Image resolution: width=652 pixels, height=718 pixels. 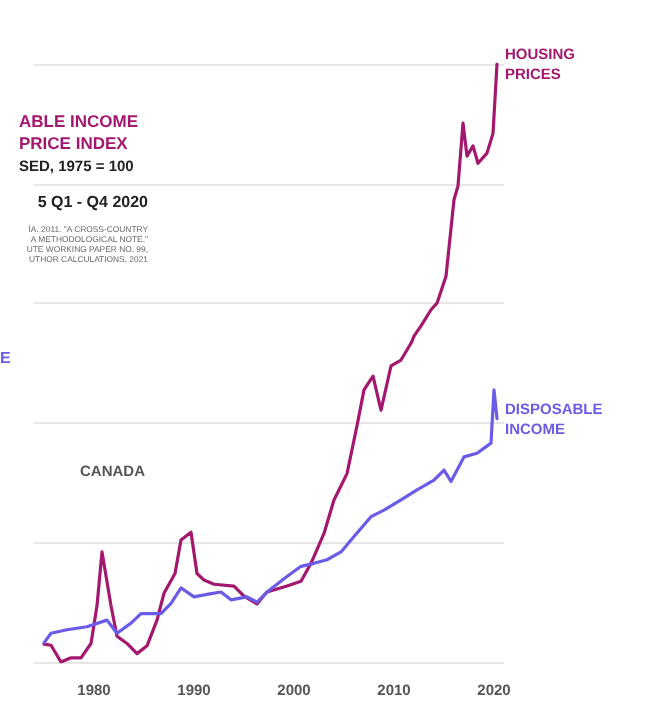 What do you see at coordinates (6, 357) in the screenshot?
I see `text: E` at bounding box center [6, 357].